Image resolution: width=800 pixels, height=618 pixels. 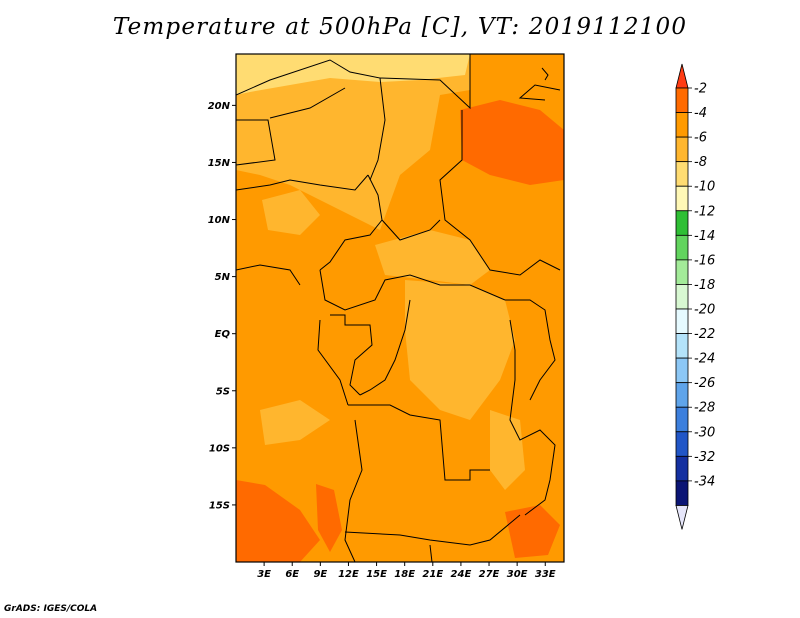 I want to click on colorbar-label: -14, so click(x=704, y=236).